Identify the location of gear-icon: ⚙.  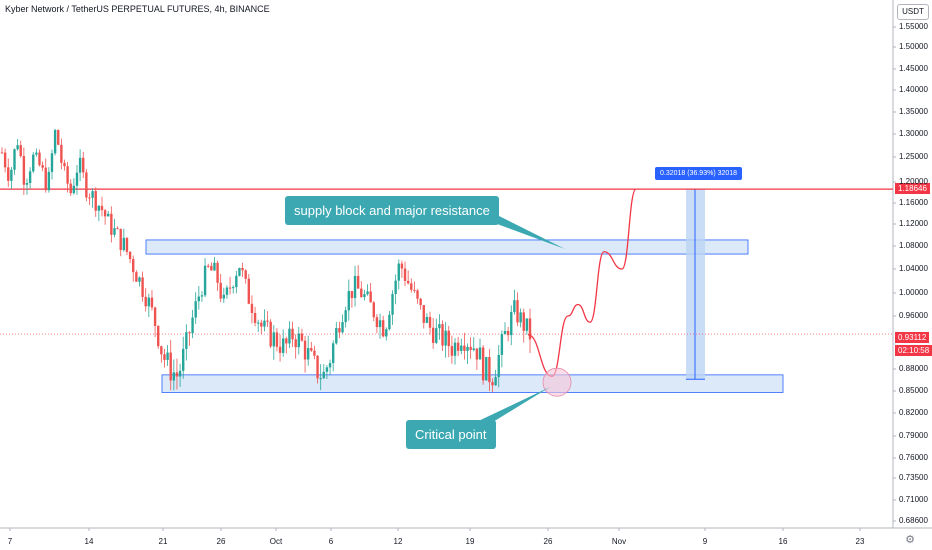
(910, 540).